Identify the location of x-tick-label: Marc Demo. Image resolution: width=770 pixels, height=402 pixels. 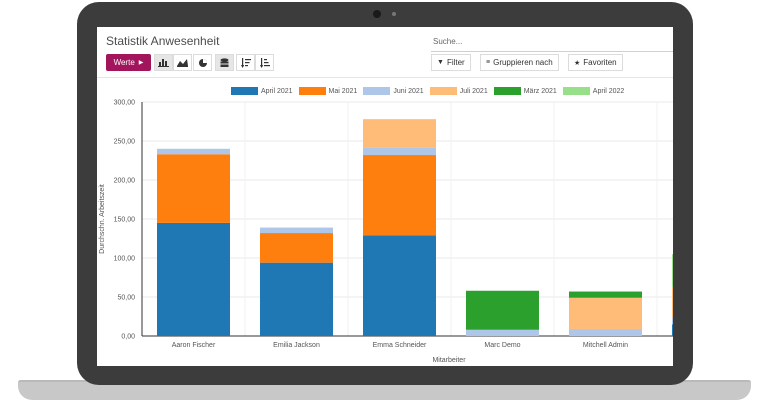
(502, 345).